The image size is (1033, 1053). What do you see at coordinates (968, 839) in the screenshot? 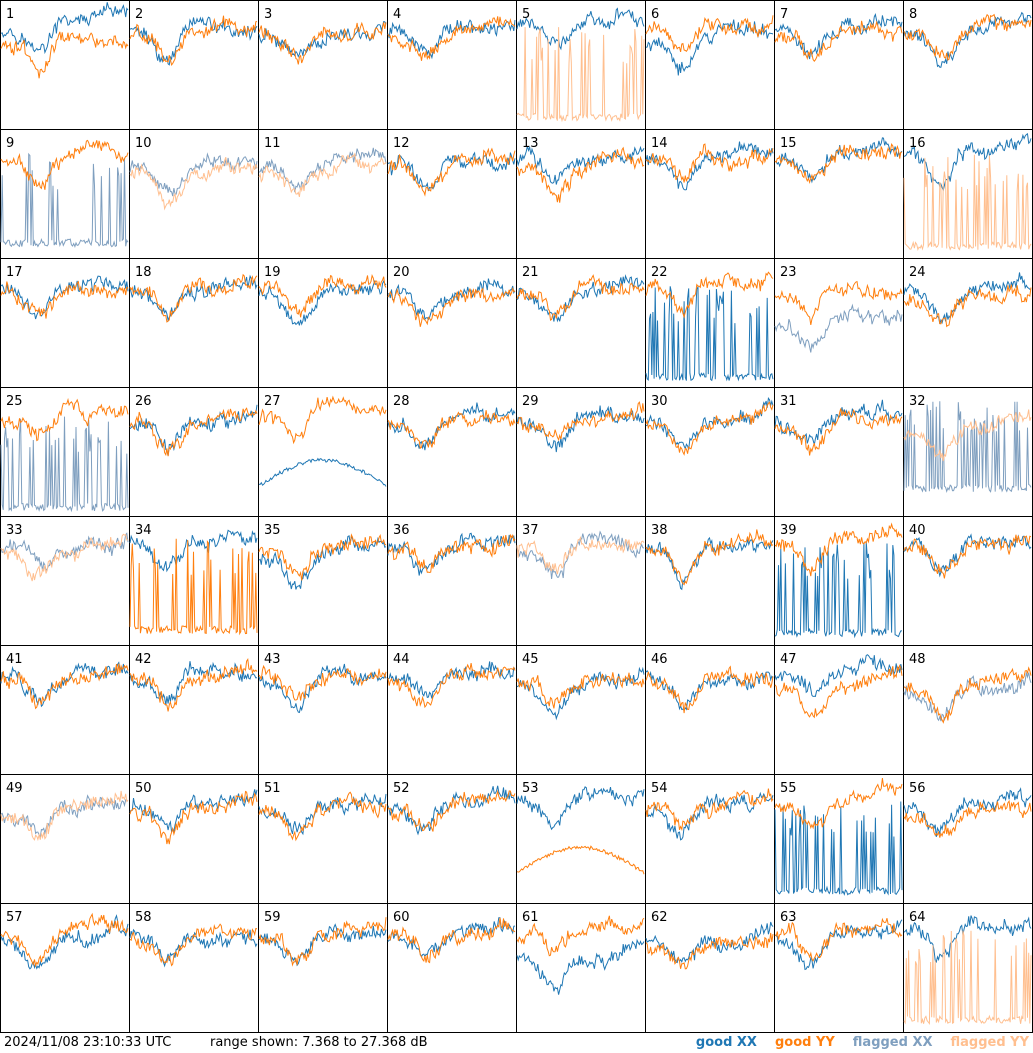
I see `tile-56: 56` at bounding box center [968, 839].